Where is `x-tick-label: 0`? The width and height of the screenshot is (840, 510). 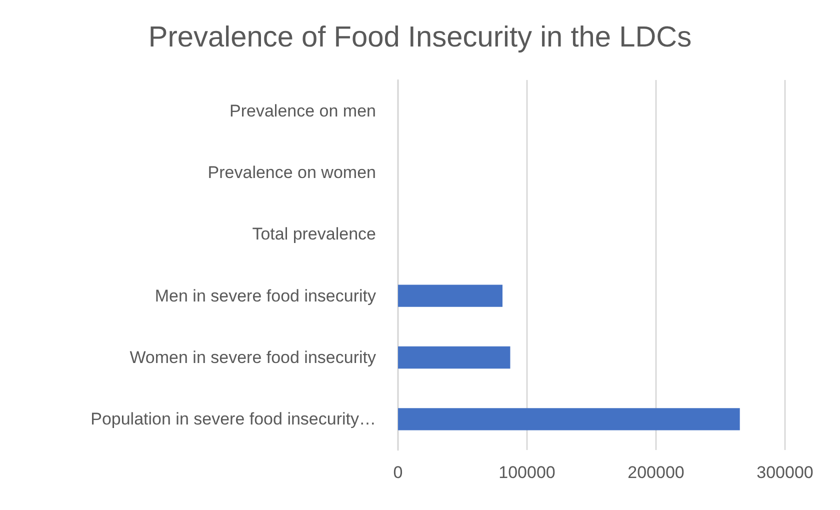
x-tick-label: 0 is located at coordinates (398, 472).